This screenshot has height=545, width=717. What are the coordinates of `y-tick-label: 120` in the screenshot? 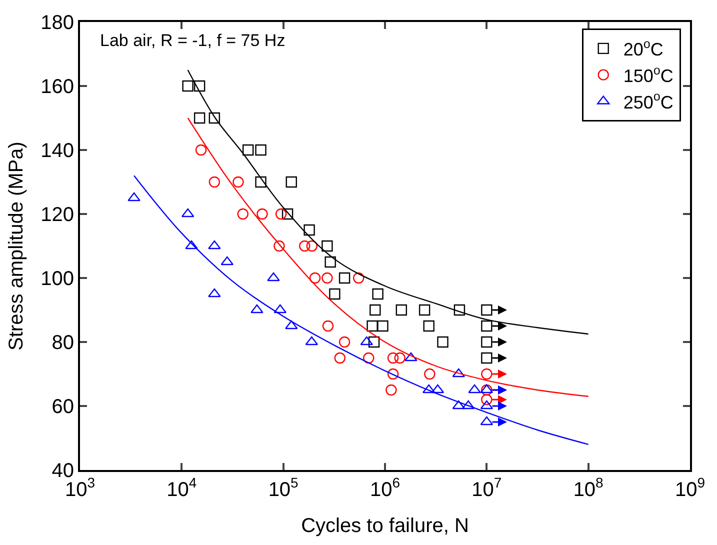 It's located at (57, 215).